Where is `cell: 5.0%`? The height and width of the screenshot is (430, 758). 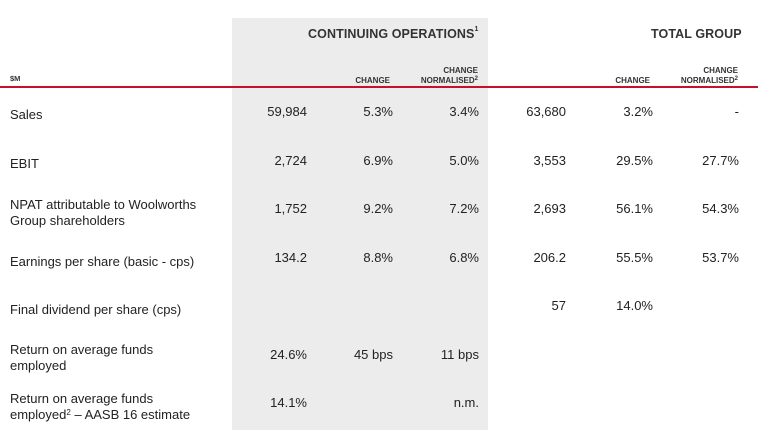
cell: 5.0% is located at coordinates (464, 160).